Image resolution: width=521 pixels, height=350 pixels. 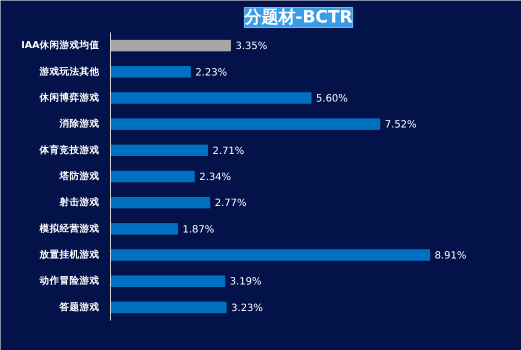 I want to click on data-label: 2.23%, so click(x=211, y=72).